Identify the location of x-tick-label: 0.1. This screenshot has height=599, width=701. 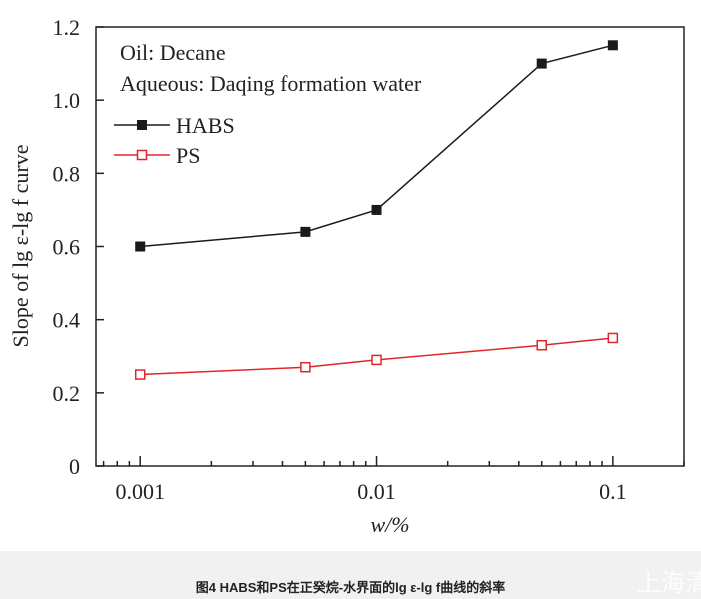
(613, 491).